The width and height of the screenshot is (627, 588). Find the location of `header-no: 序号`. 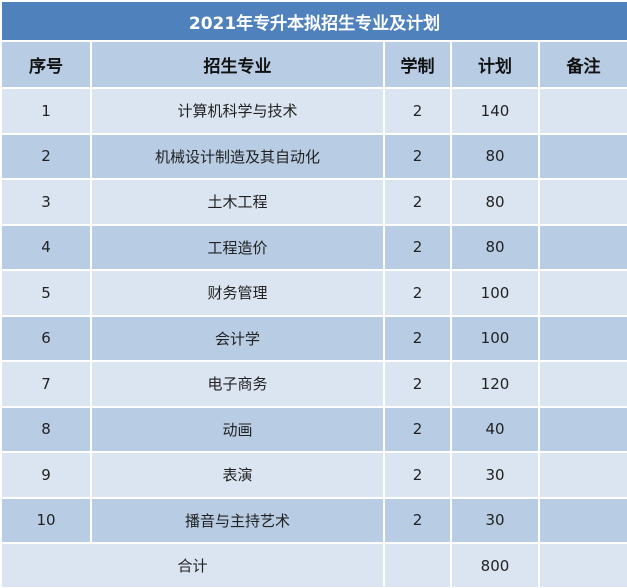

header-no: 序号 is located at coordinates (46, 64).